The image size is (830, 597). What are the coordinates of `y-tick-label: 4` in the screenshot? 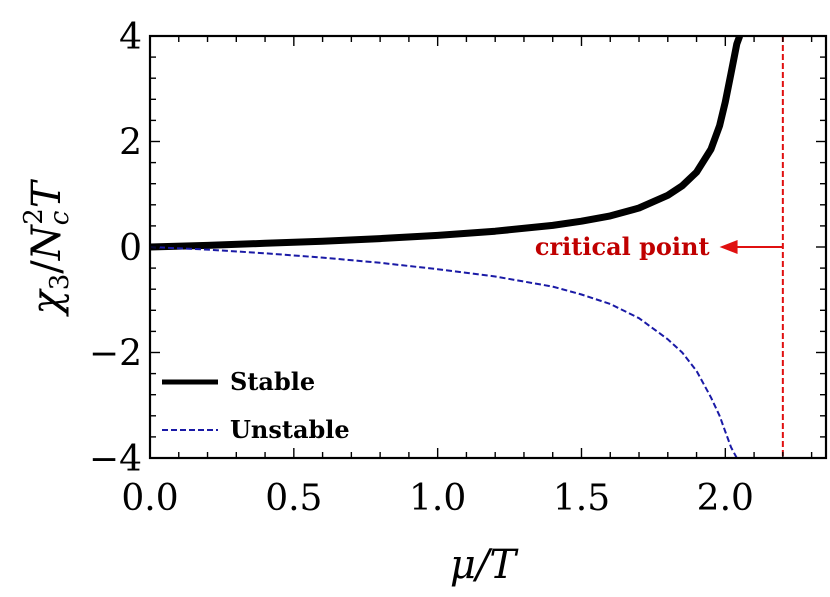 It's located at (130, 37).